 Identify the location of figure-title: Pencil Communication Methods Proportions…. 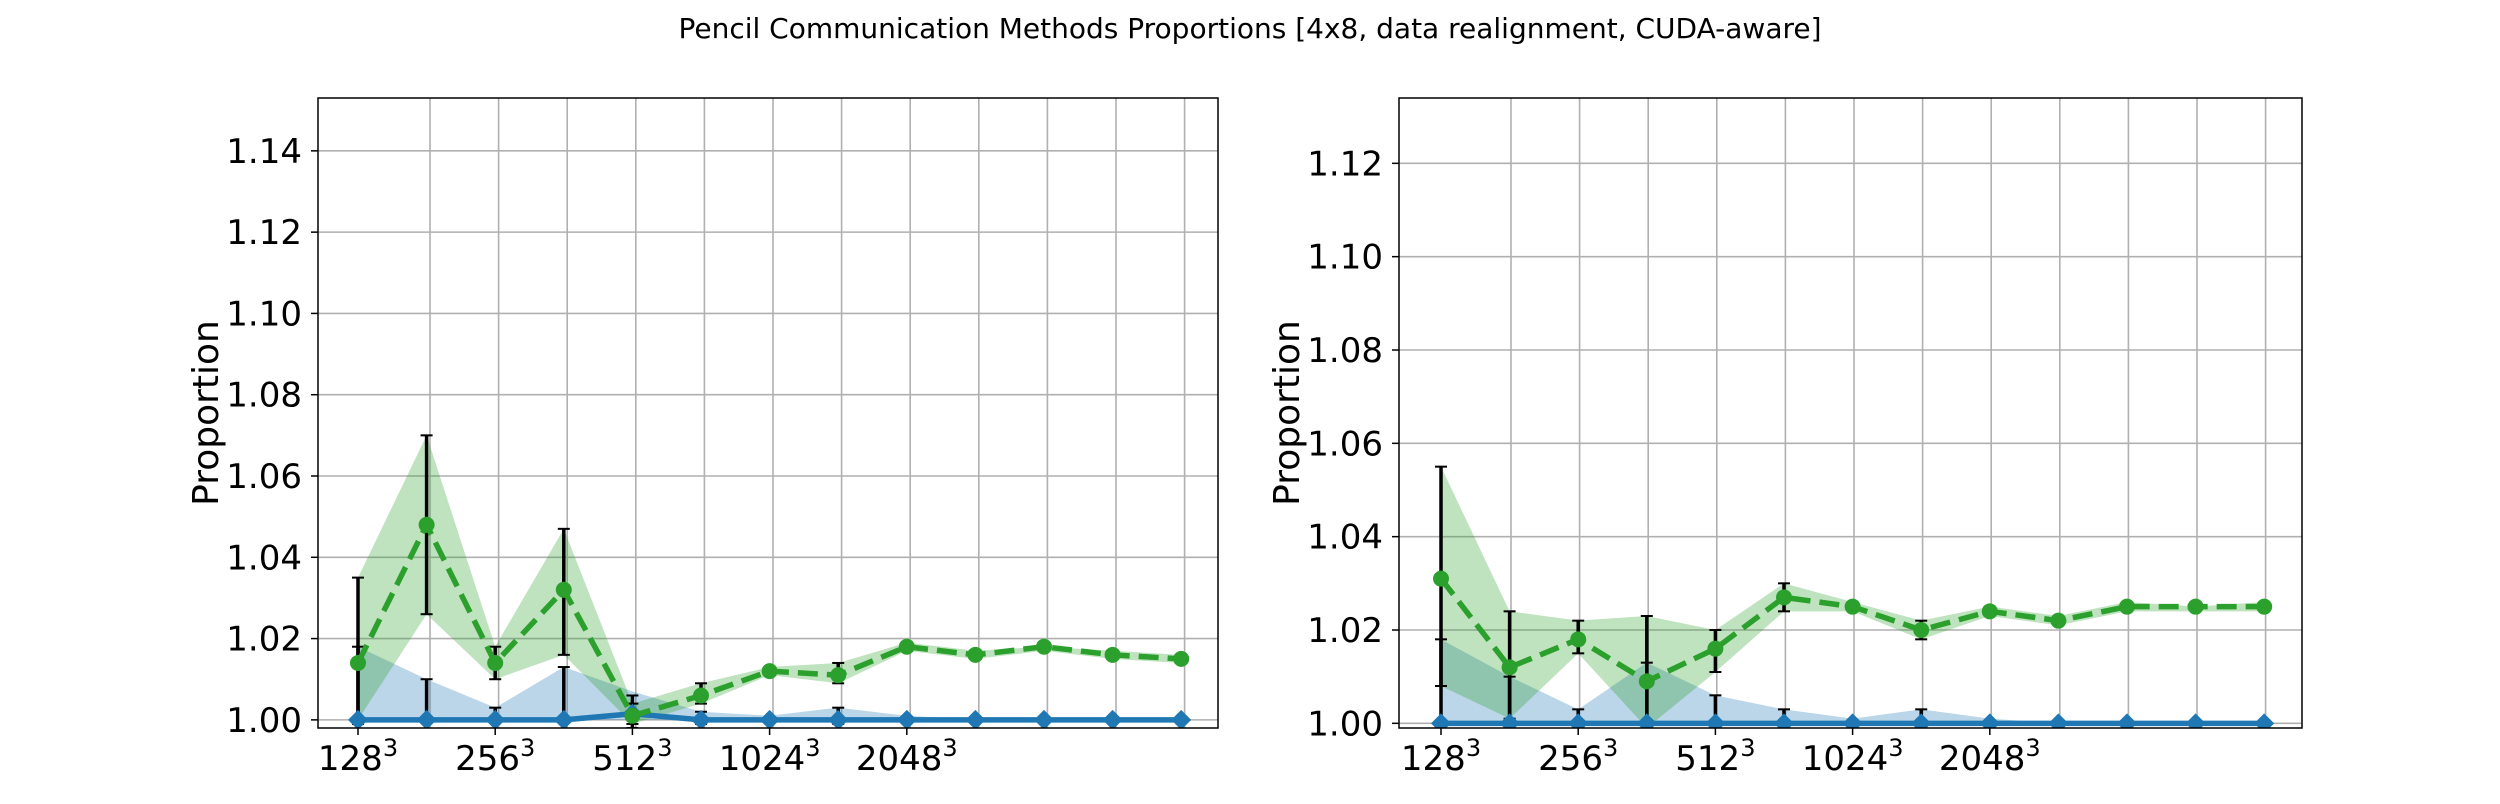
(1250, 28).